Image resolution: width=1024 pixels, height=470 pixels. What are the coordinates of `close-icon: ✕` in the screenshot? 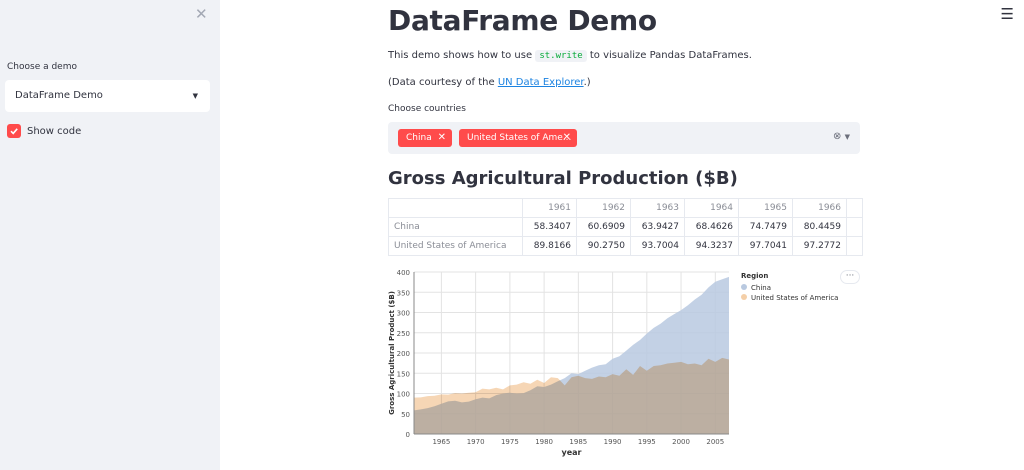 It's located at (201, 14).